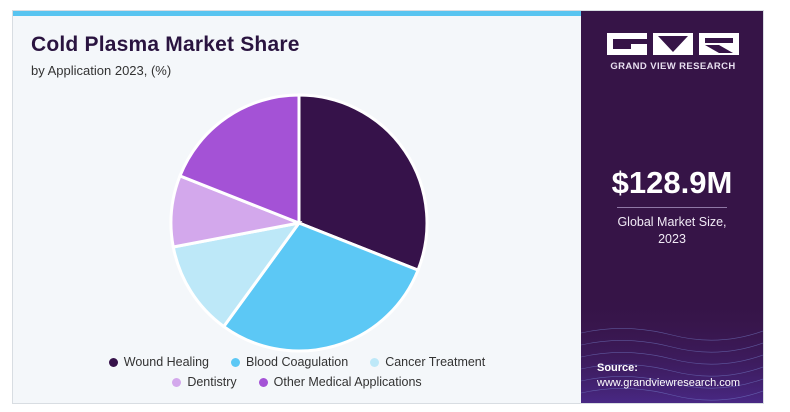  I want to click on market-label-line1: Global Market Size,, so click(672, 222).